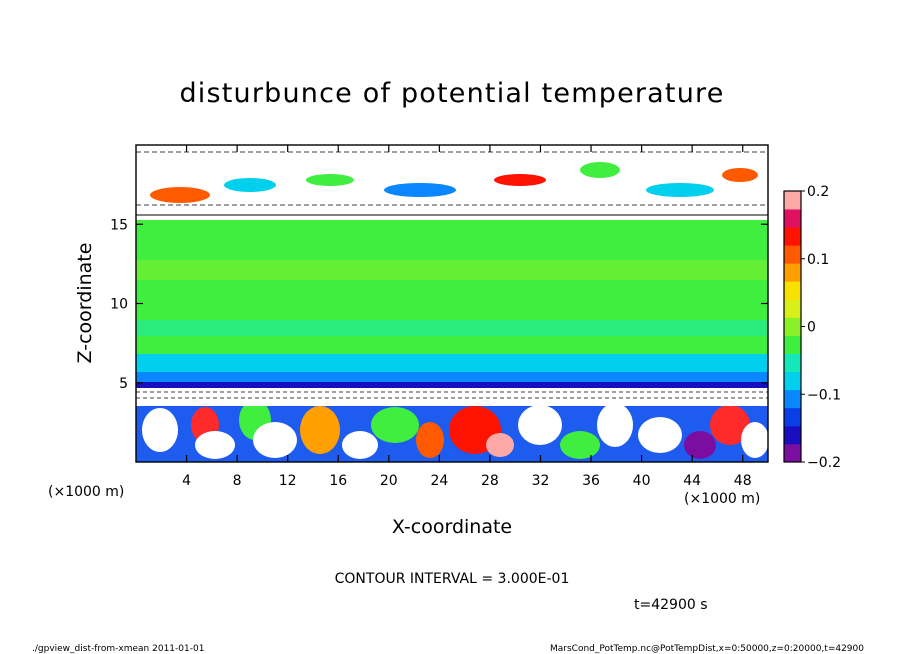  What do you see at coordinates (86, 492) in the screenshot?
I see `x-axis-unit-left: (×1000 m)` at bounding box center [86, 492].